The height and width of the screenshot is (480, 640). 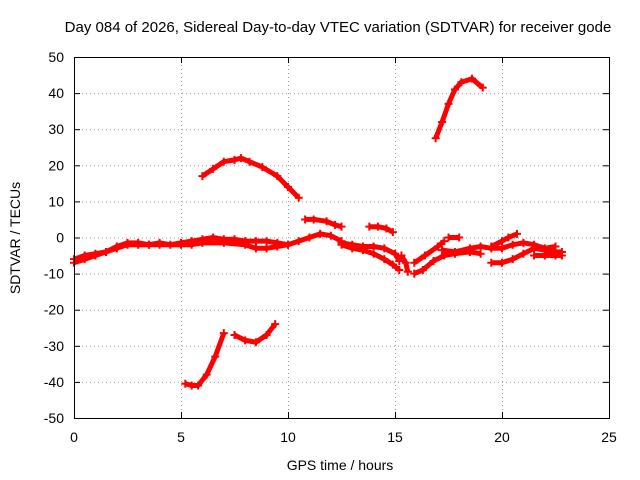 I want to click on x-tick-label: 5, so click(x=181, y=437).